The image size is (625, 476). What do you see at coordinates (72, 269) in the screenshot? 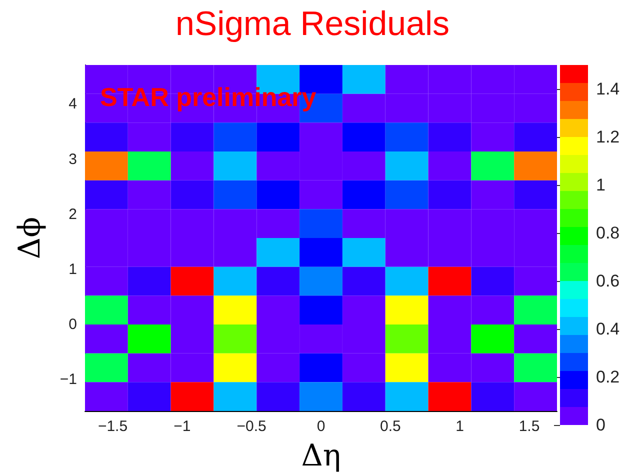
I see `y-tick-label: 1` at bounding box center [72, 269].